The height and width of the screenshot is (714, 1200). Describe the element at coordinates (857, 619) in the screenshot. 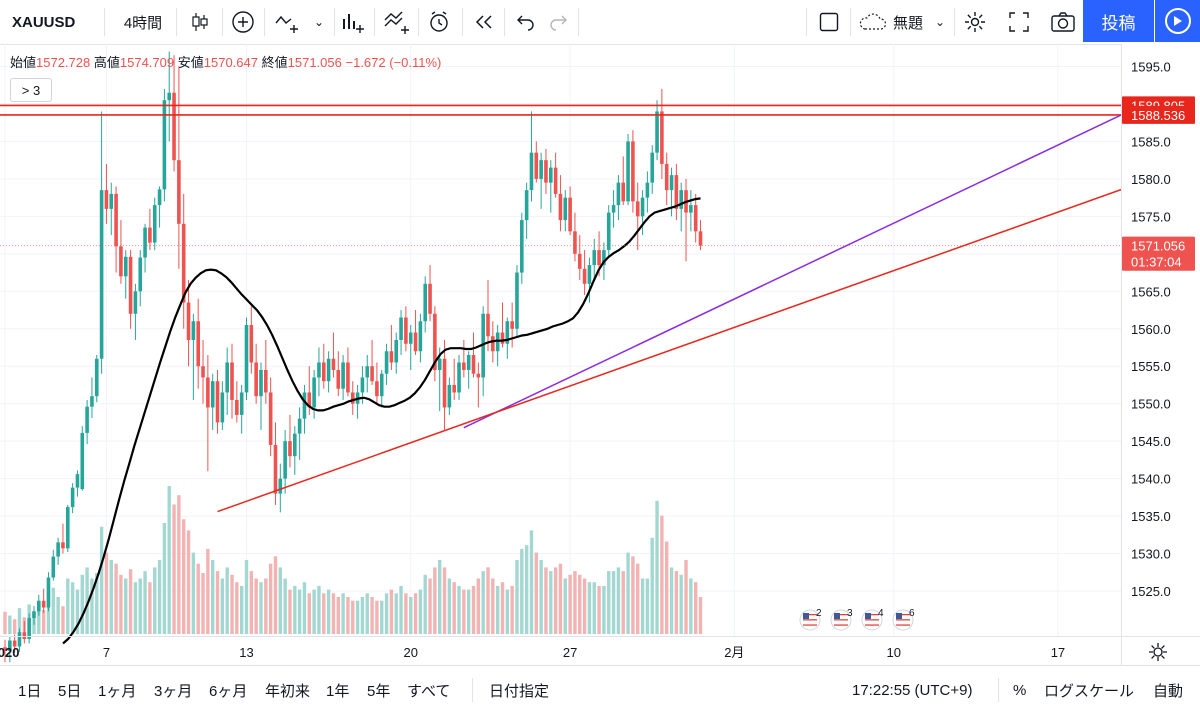

I see `economic-events: 2 3 4 6` at that location.